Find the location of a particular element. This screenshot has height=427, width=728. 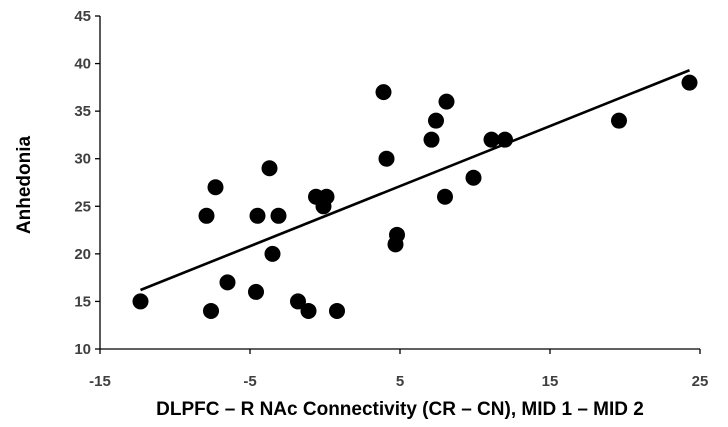

y-tick-label: 15 is located at coordinates (82, 301).